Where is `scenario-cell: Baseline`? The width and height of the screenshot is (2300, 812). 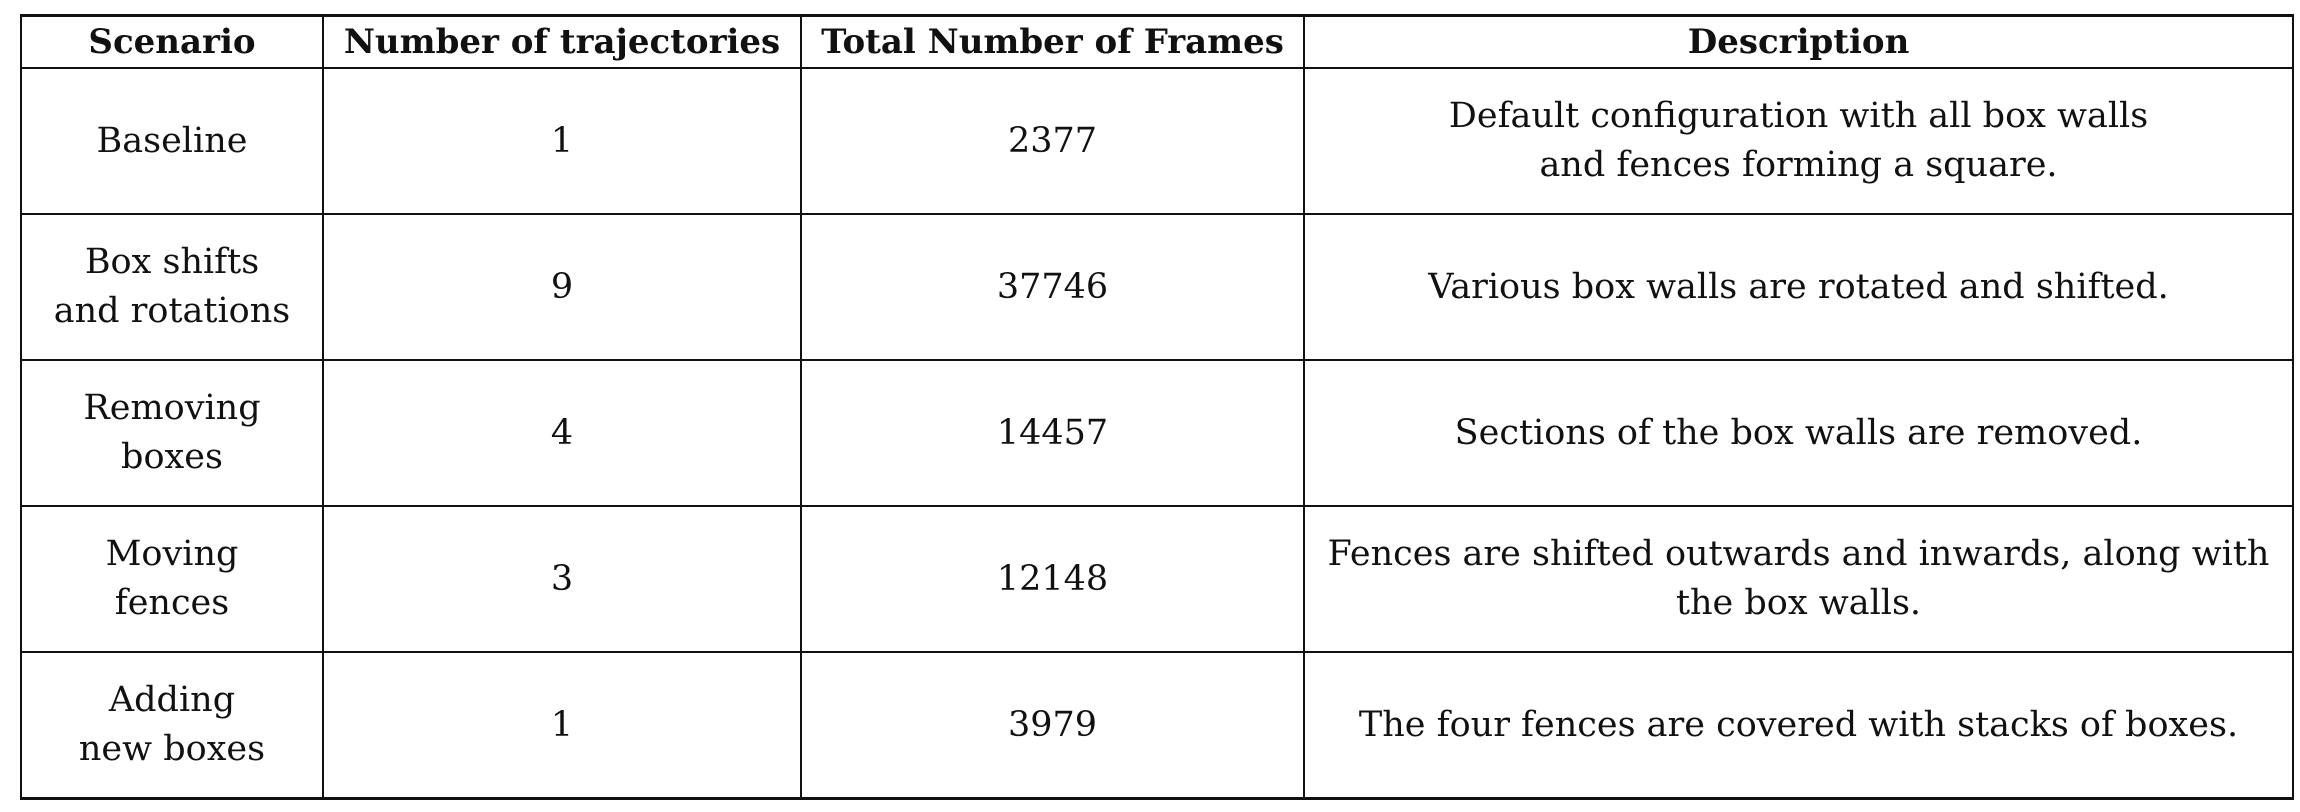
scenario-cell: Baseline is located at coordinates (172, 141).